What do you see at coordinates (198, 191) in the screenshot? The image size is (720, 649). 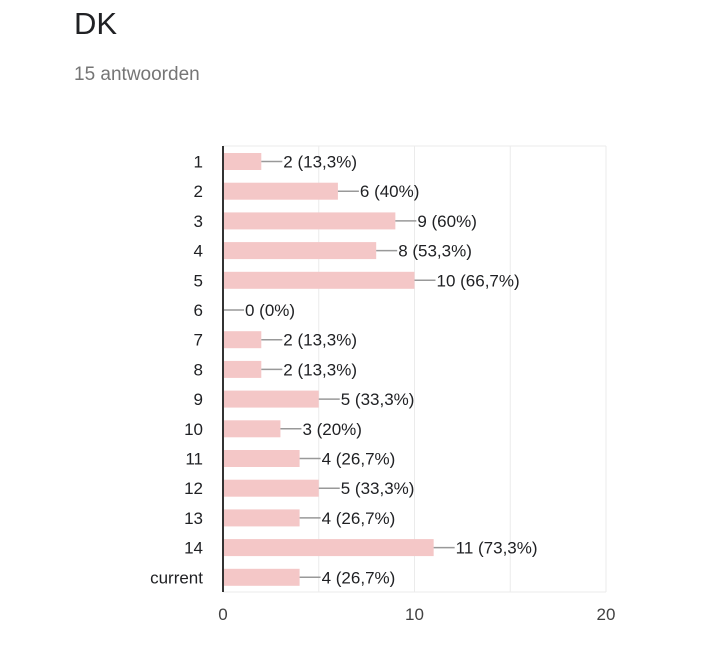 I see `category-label-2: 2` at bounding box center [198, 191].